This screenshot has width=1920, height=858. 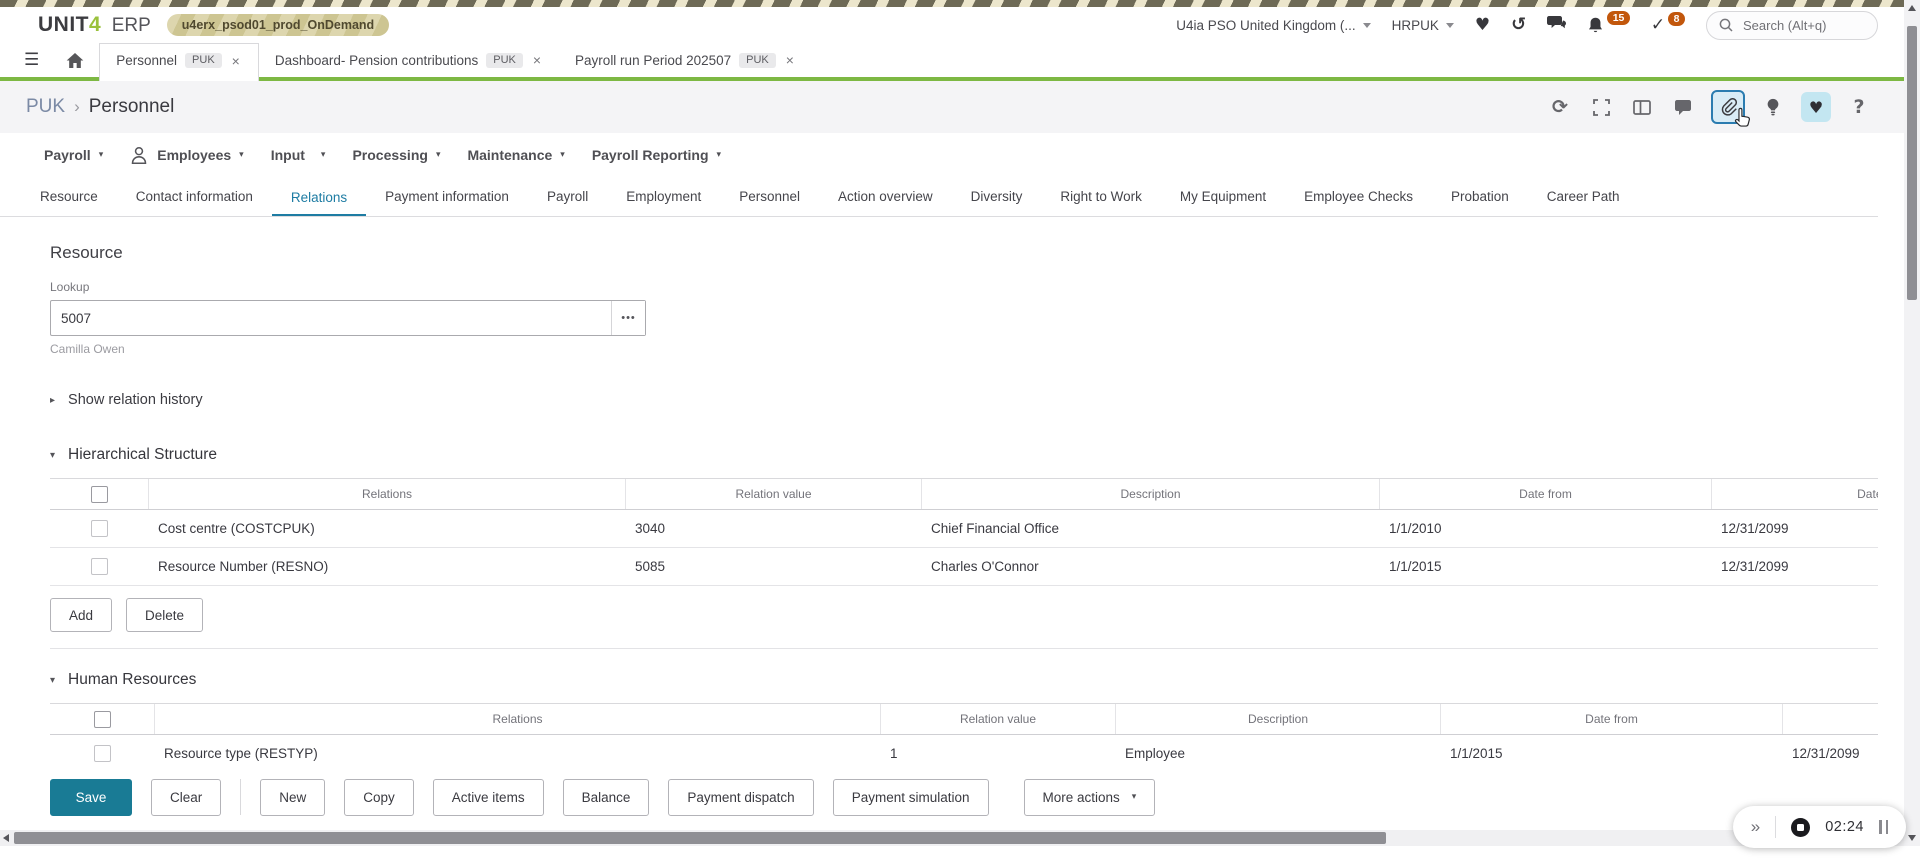 What do you see at coordinates (985, 400) in the screenshot?
I see `show-relation-history-toggle: ▸ Show relation history` at bounding box center [985, 400].